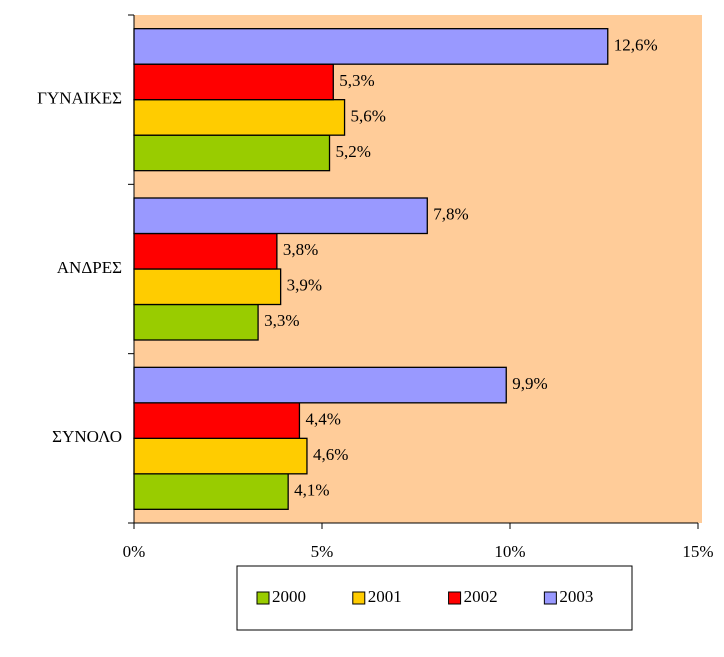 The width and height of the screenshot is (724, 657). I want to click on y-tick-label: ΓΥΝΑΙΚΕΣ, so click(79, 98).